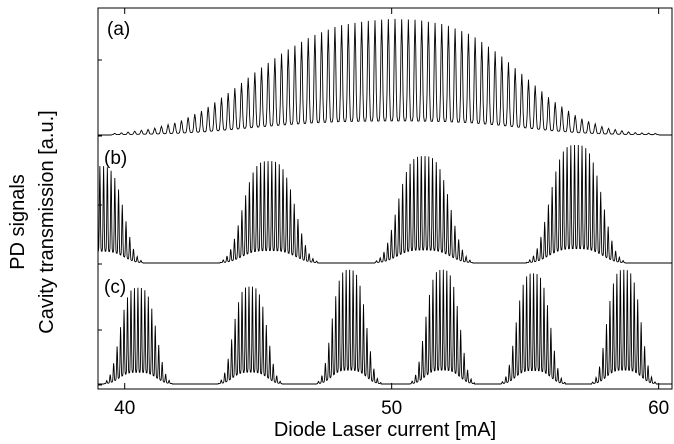 This screenshot has width=674, height=444. I want to click on y-axis-ticks, so click(100, 222).